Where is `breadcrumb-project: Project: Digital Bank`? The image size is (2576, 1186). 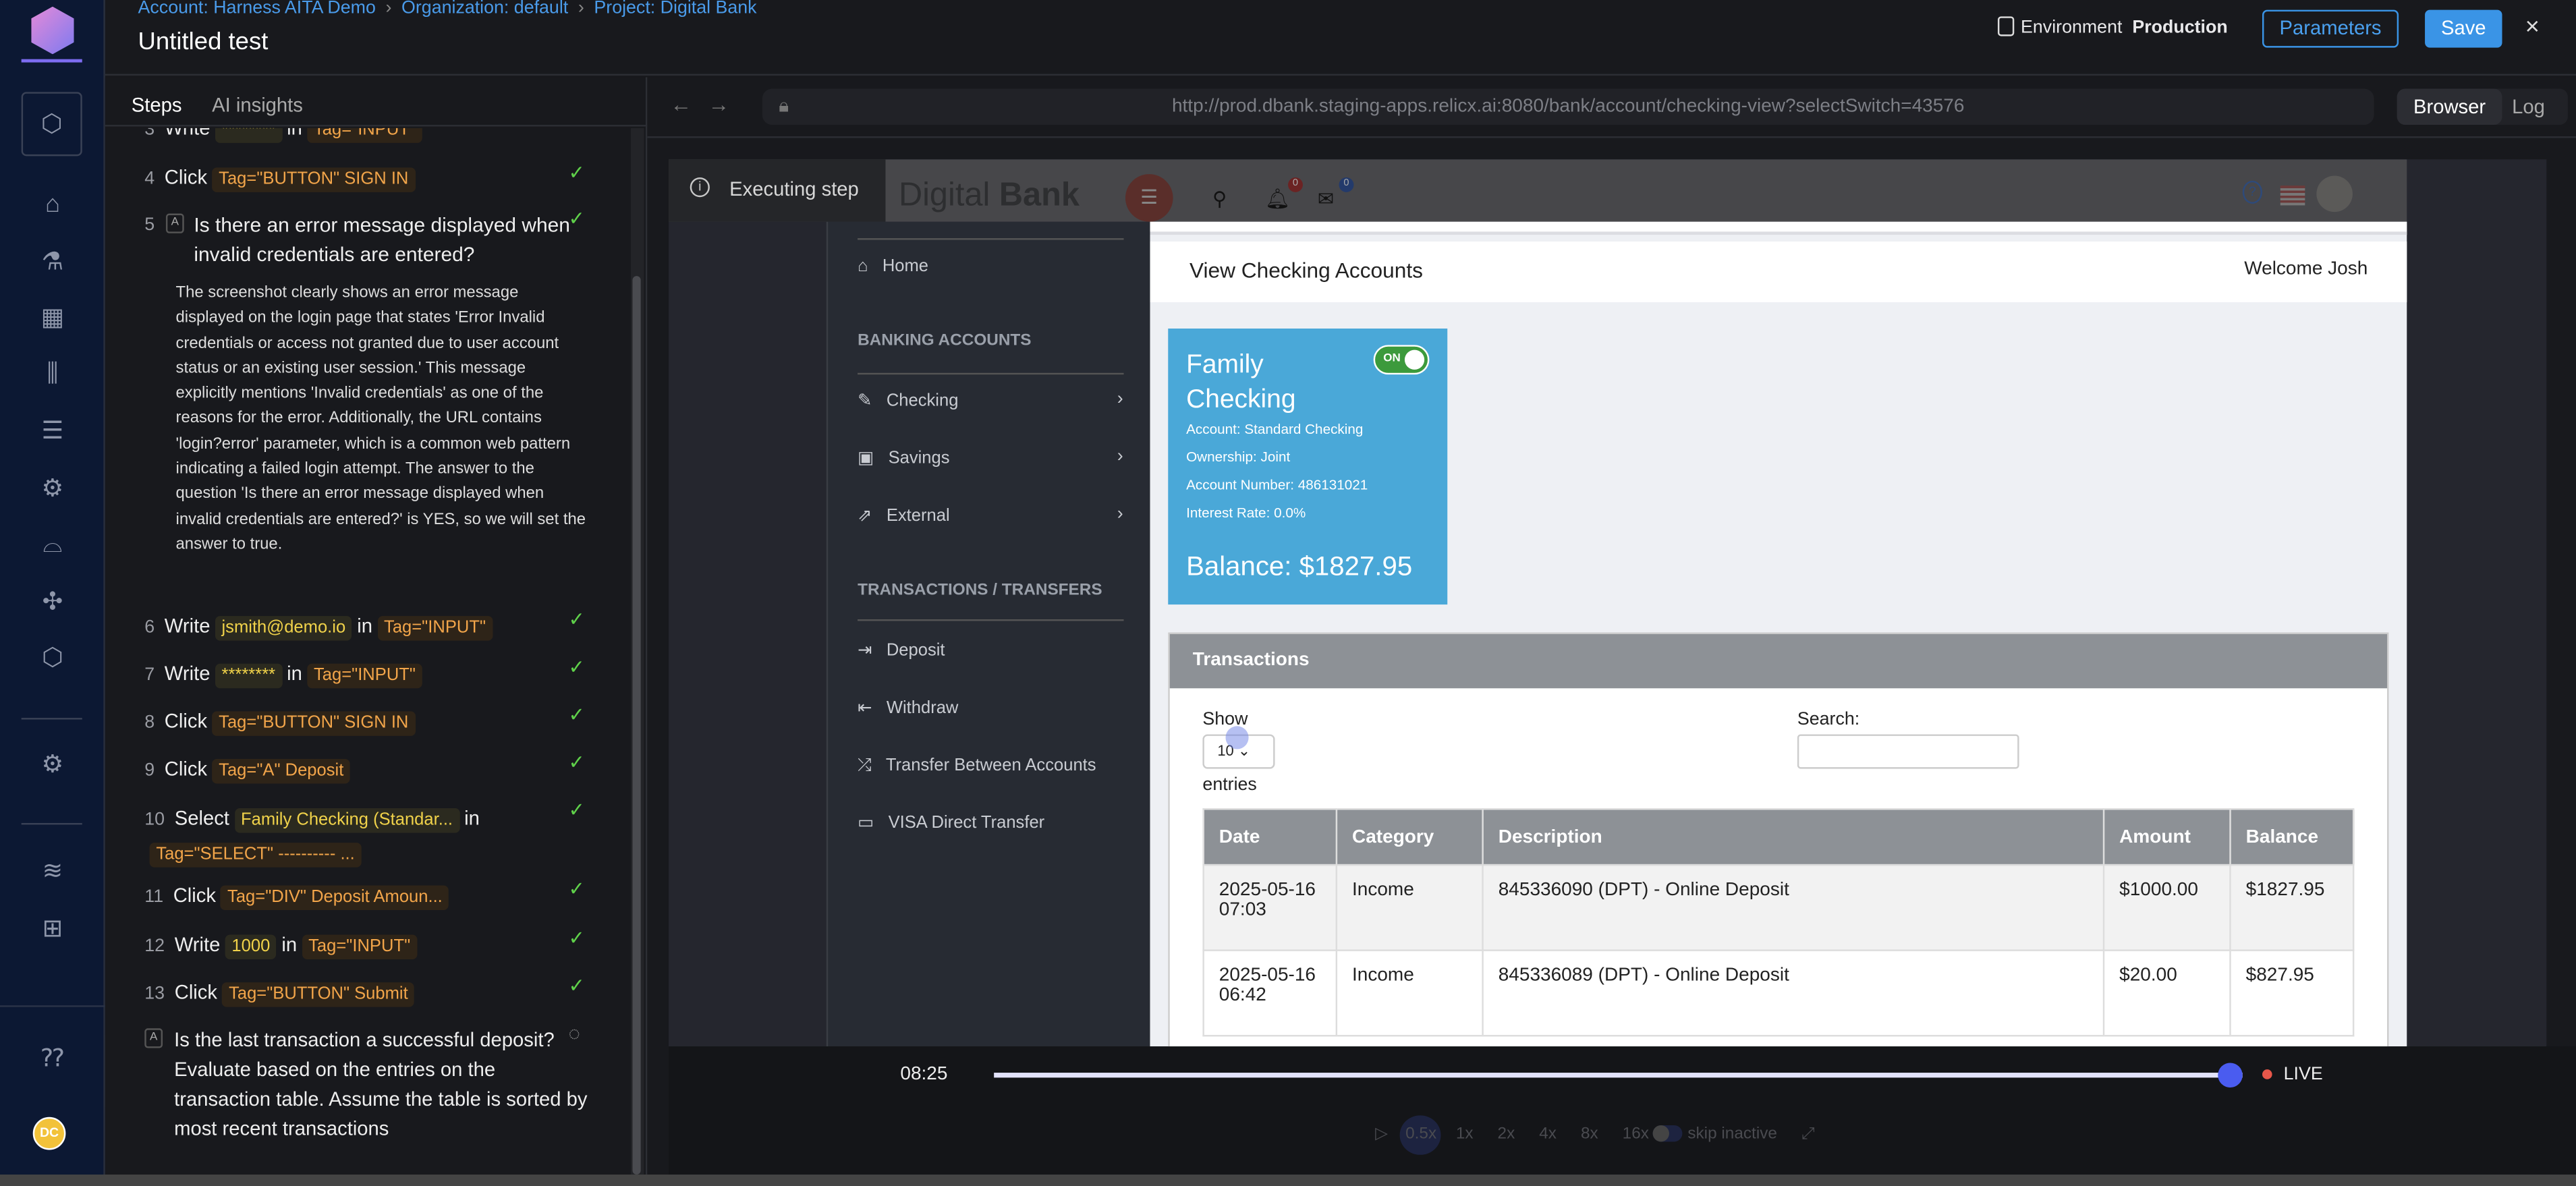 breadcrumb-project: Project: Digital Bank is located at coordinates (675, 9).